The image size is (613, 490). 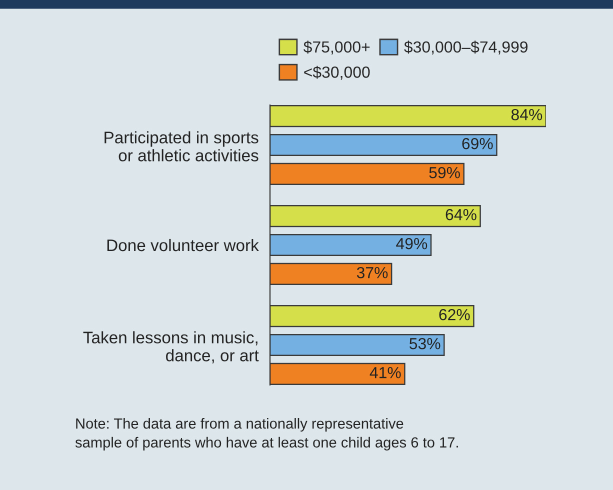 What do you see at coordinates (461, 214) in the screenshot?
I see `data-label: 64%` at bounding box center [461, 214].